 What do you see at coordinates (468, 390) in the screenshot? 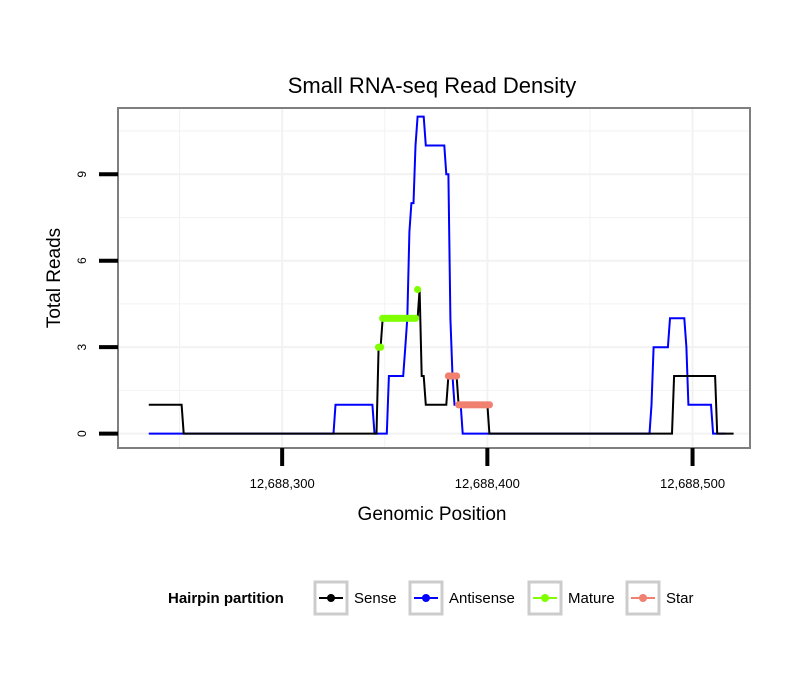
I see `series-star` at bounding box center [468, 390].